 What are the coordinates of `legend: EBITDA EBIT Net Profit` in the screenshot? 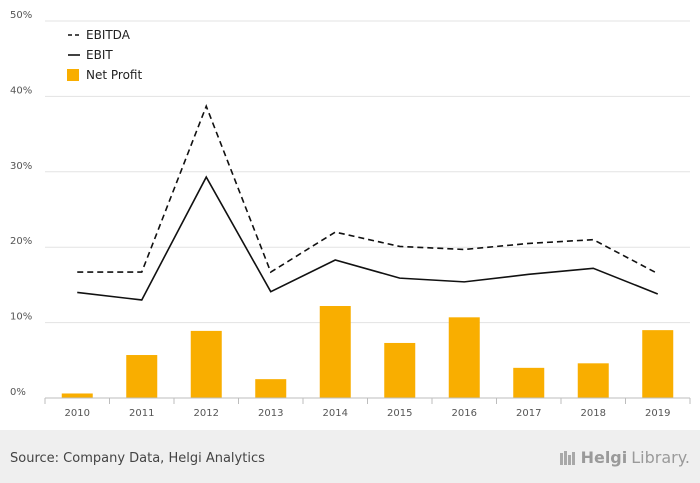 It's located at (104, 55).